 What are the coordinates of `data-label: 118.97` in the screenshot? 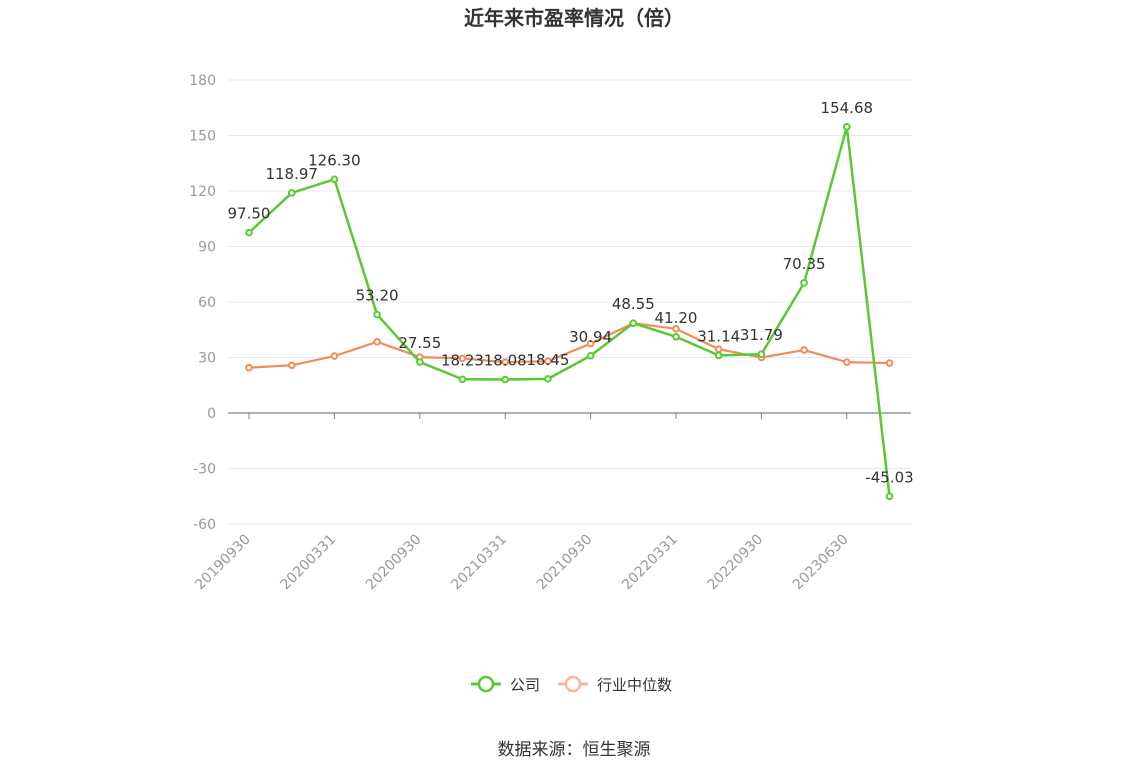 It's located at (291, 174).